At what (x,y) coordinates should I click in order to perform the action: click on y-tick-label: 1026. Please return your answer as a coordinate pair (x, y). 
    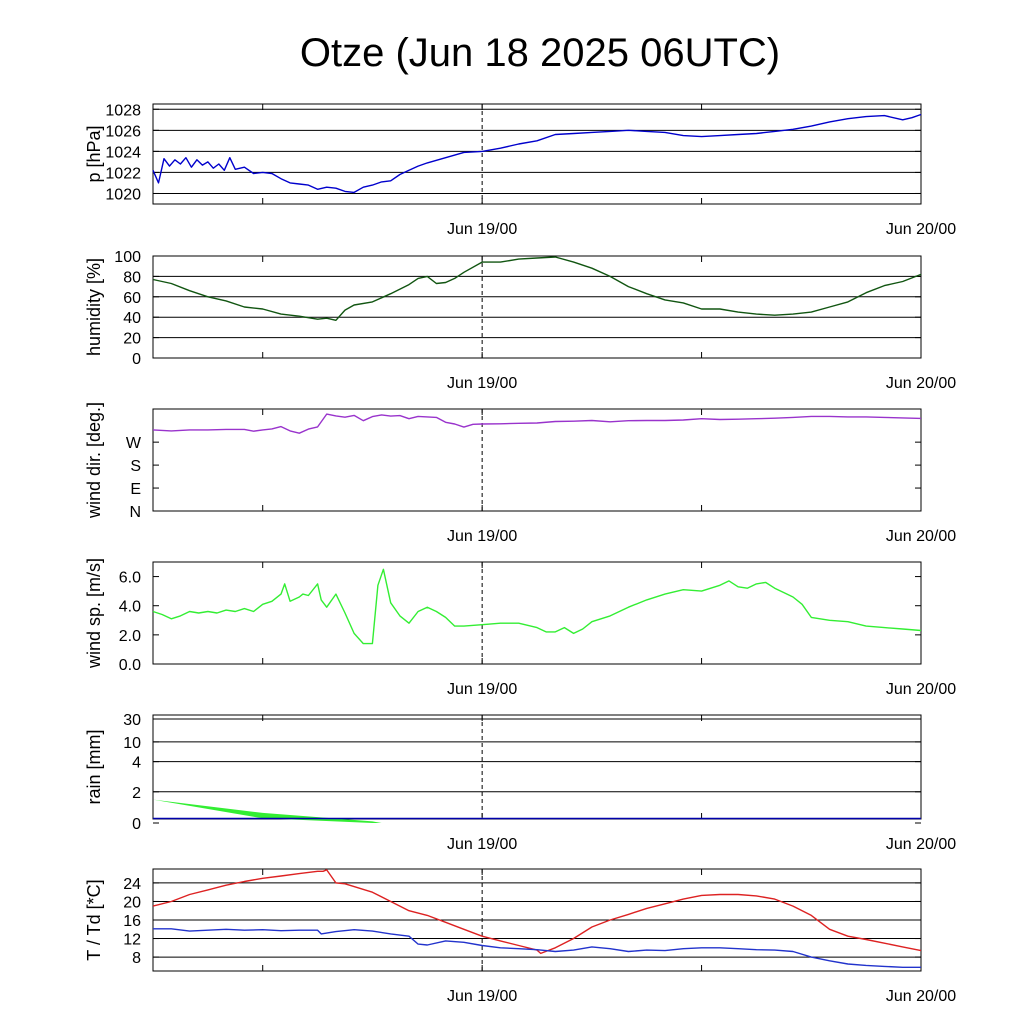
    Looking at the image, I should click on (123, 131).